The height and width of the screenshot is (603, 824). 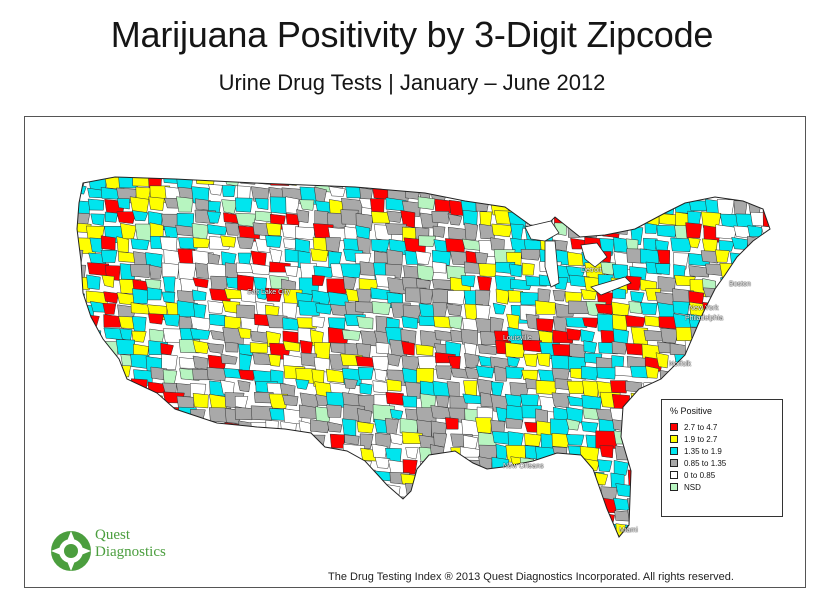 I want to click on city-label-salt-lake-city: Salt Lake City, so click(x=269, y=292).